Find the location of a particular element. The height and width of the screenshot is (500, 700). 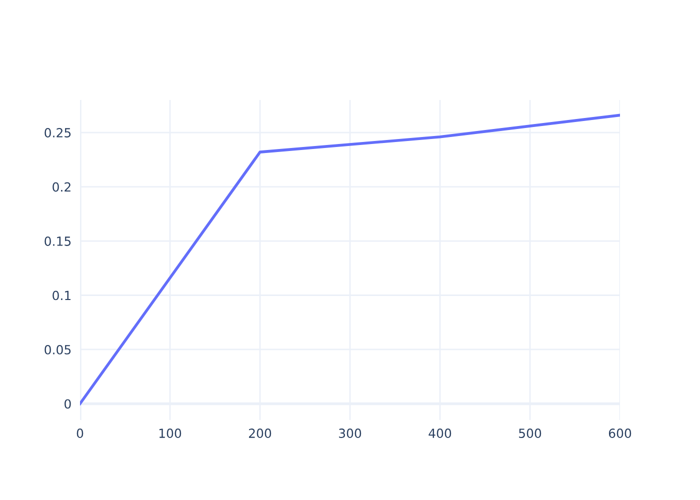

y-tick-label: 0.25 is located at coordinates (57, 133).